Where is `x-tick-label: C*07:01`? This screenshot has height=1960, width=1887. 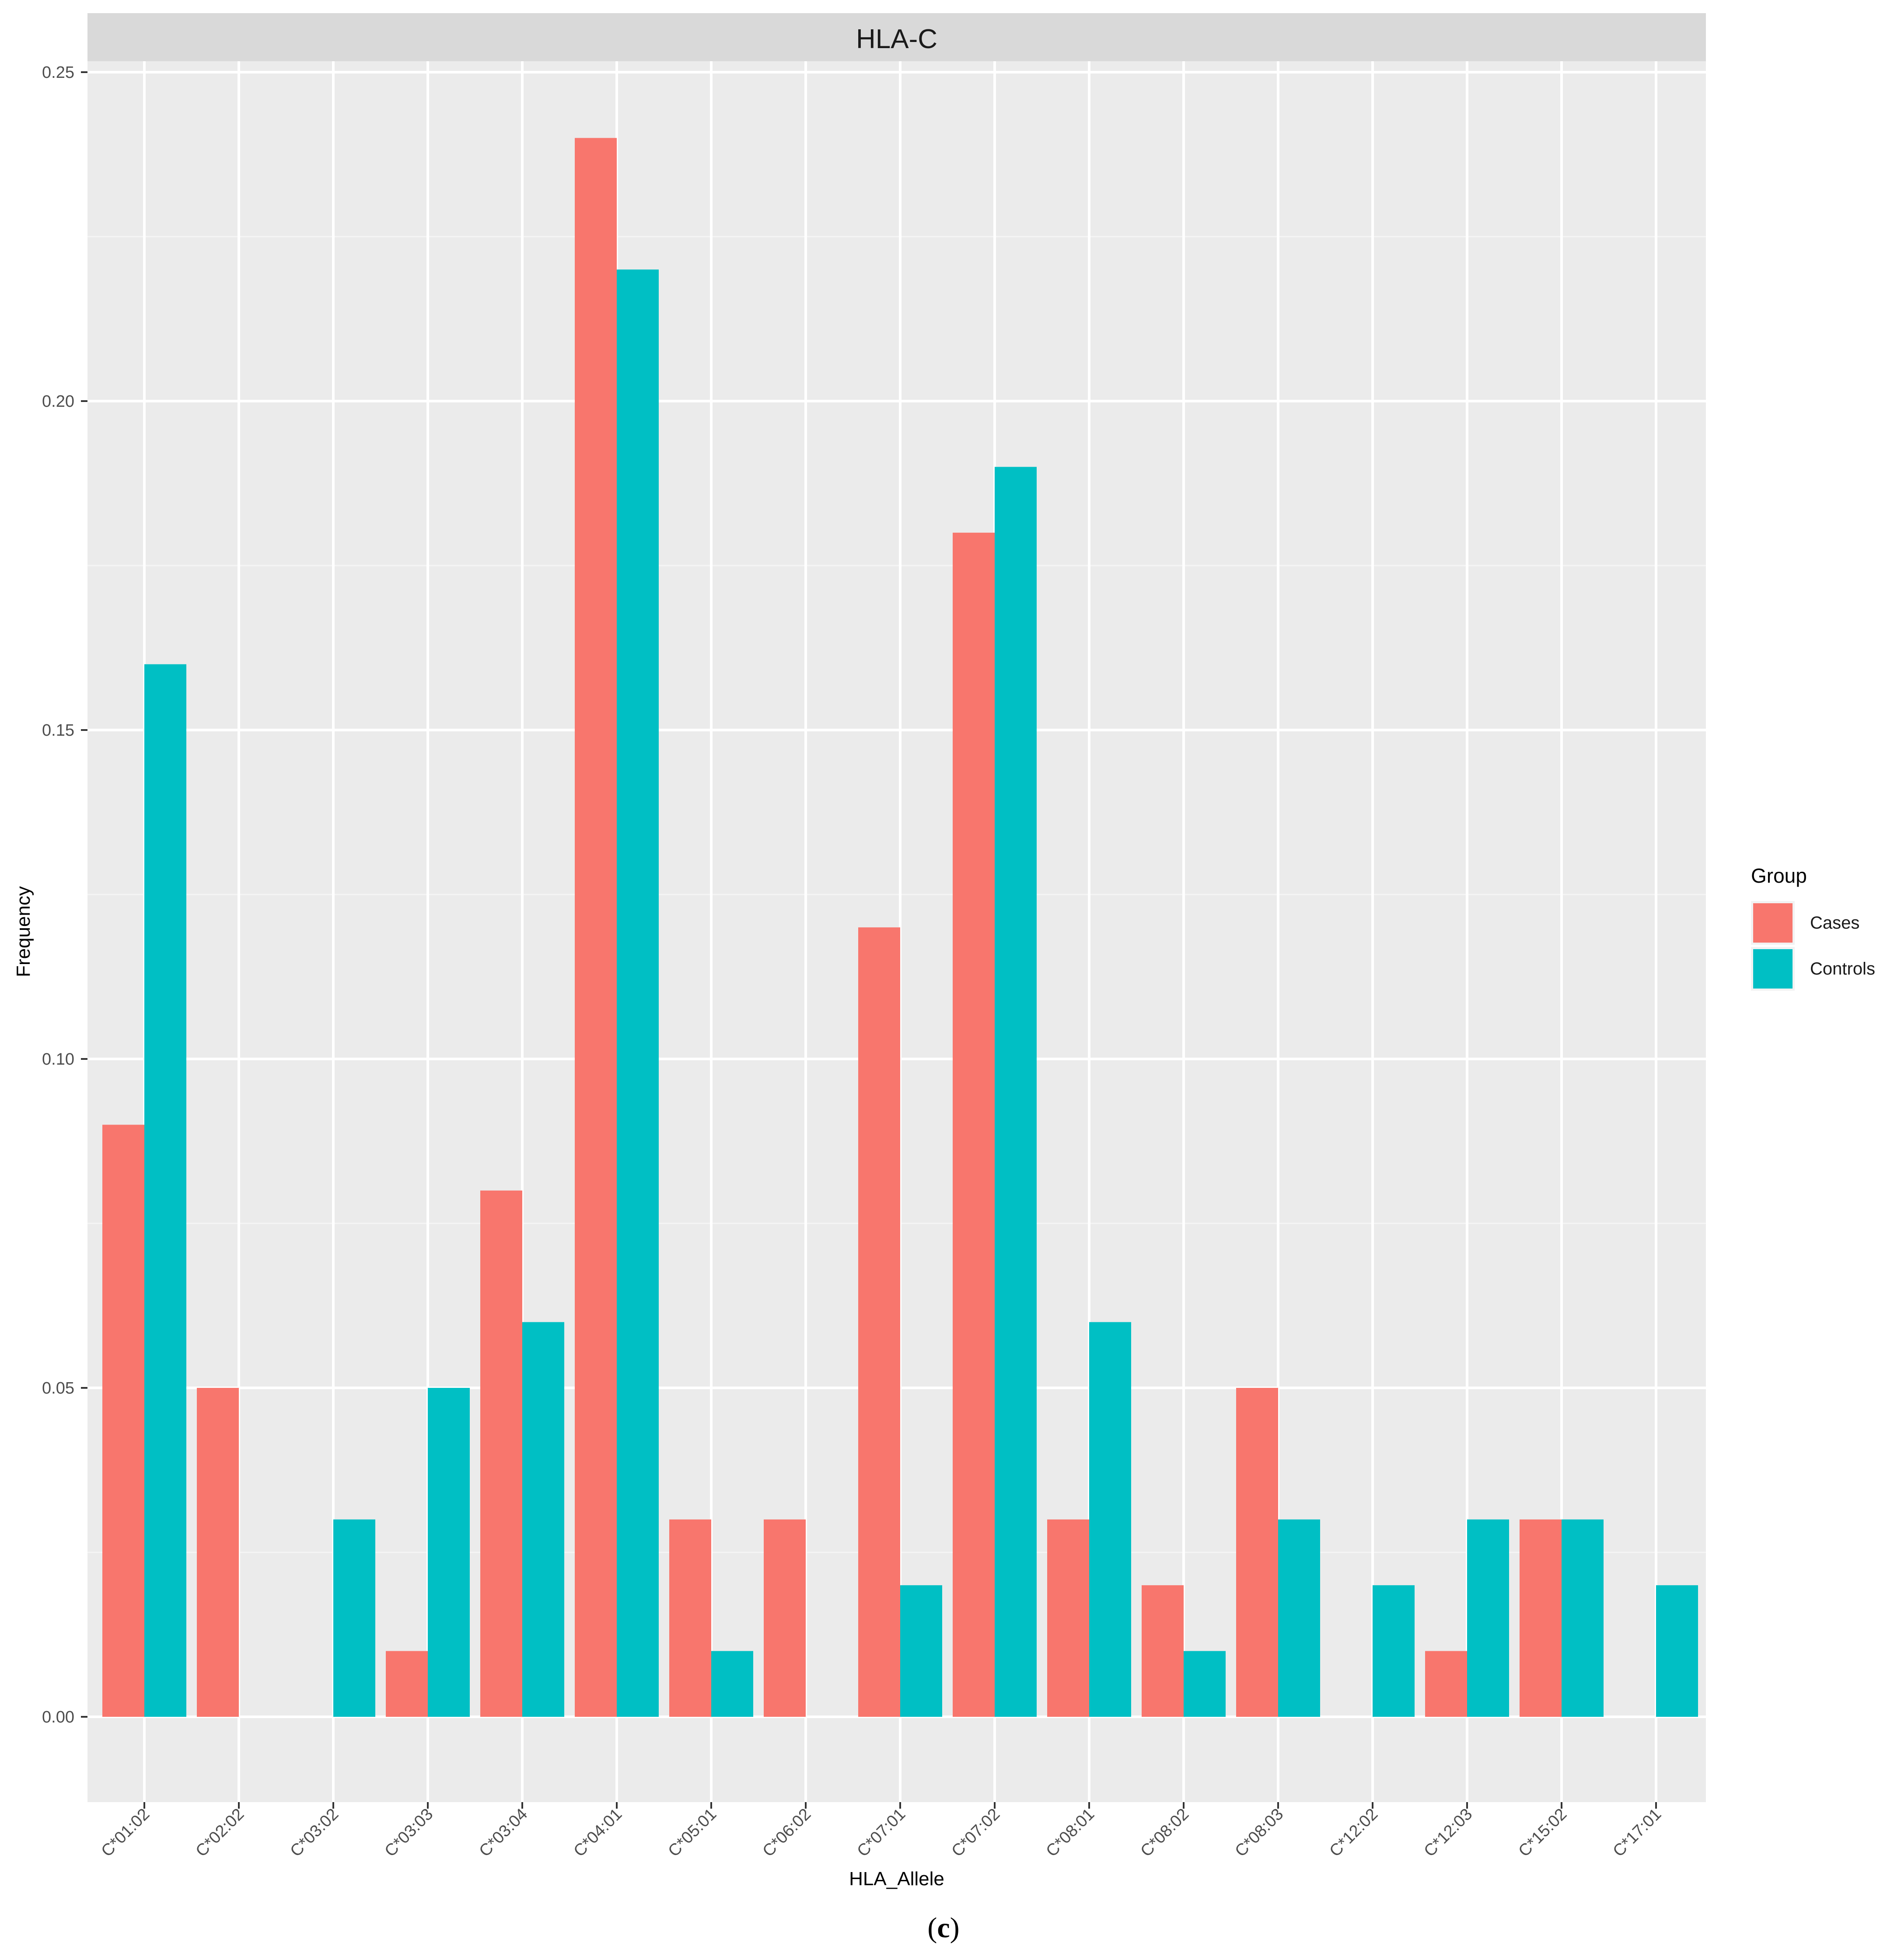 x-tick-label: C*07:01 is located at coordinates (882, 1833).